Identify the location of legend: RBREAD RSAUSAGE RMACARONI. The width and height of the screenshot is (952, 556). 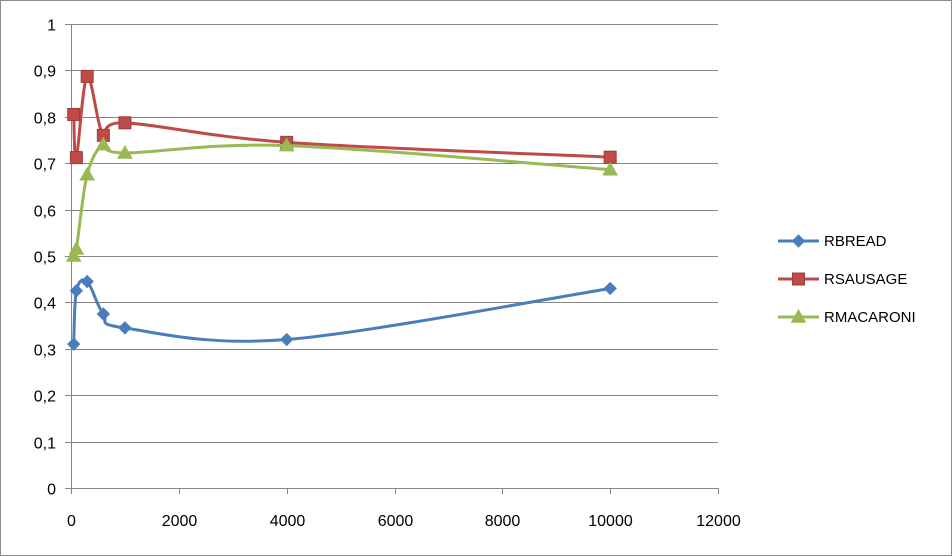
(847, 279).